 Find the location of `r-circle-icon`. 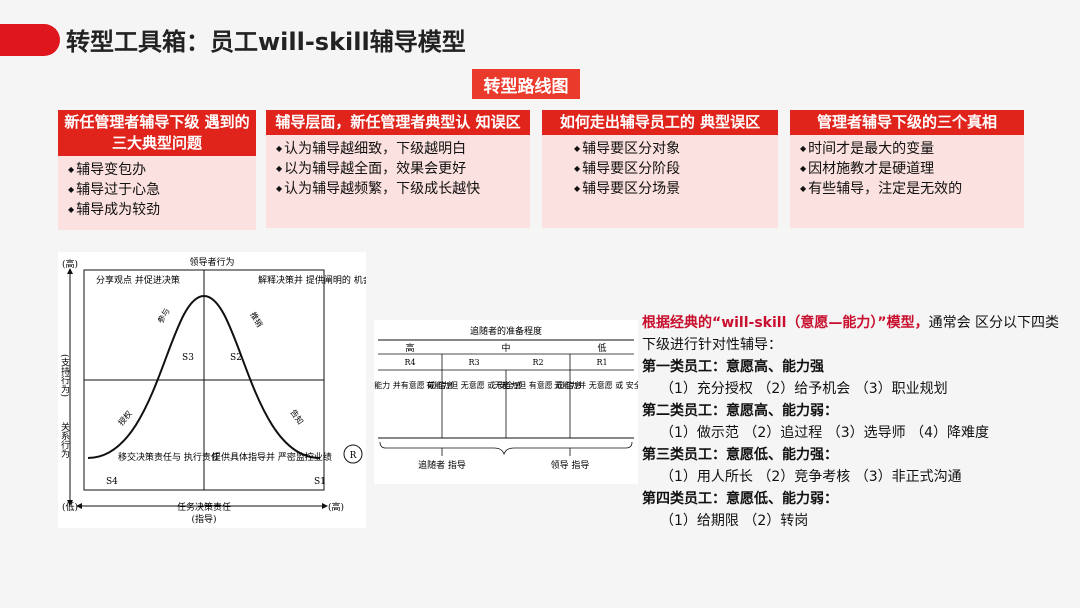

r-circle-icon is located at coordinates (353, 454).